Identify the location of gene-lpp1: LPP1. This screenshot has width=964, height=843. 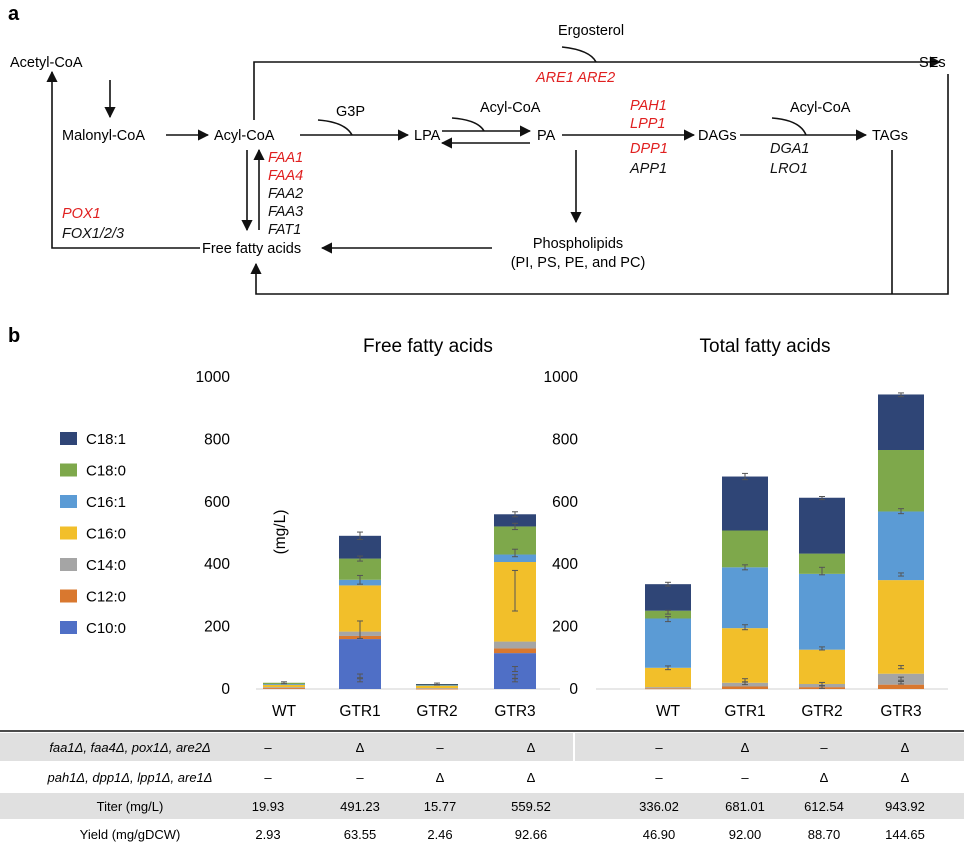
(647, 124).